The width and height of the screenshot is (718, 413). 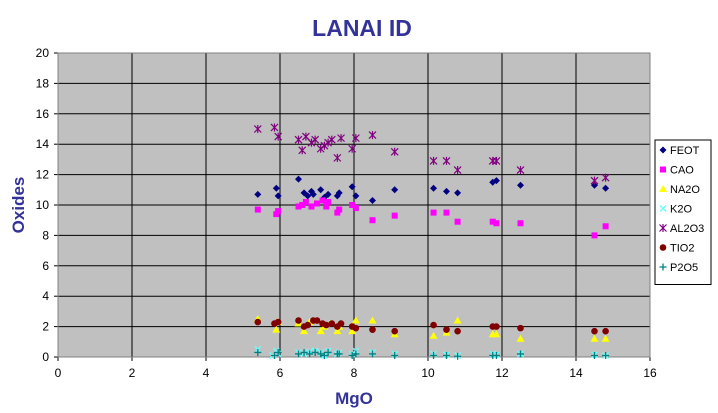 What do you see at coordinates (663, 169) in the screenshot?
I see `legend-marker-cao` at bounding box center [663, 169].